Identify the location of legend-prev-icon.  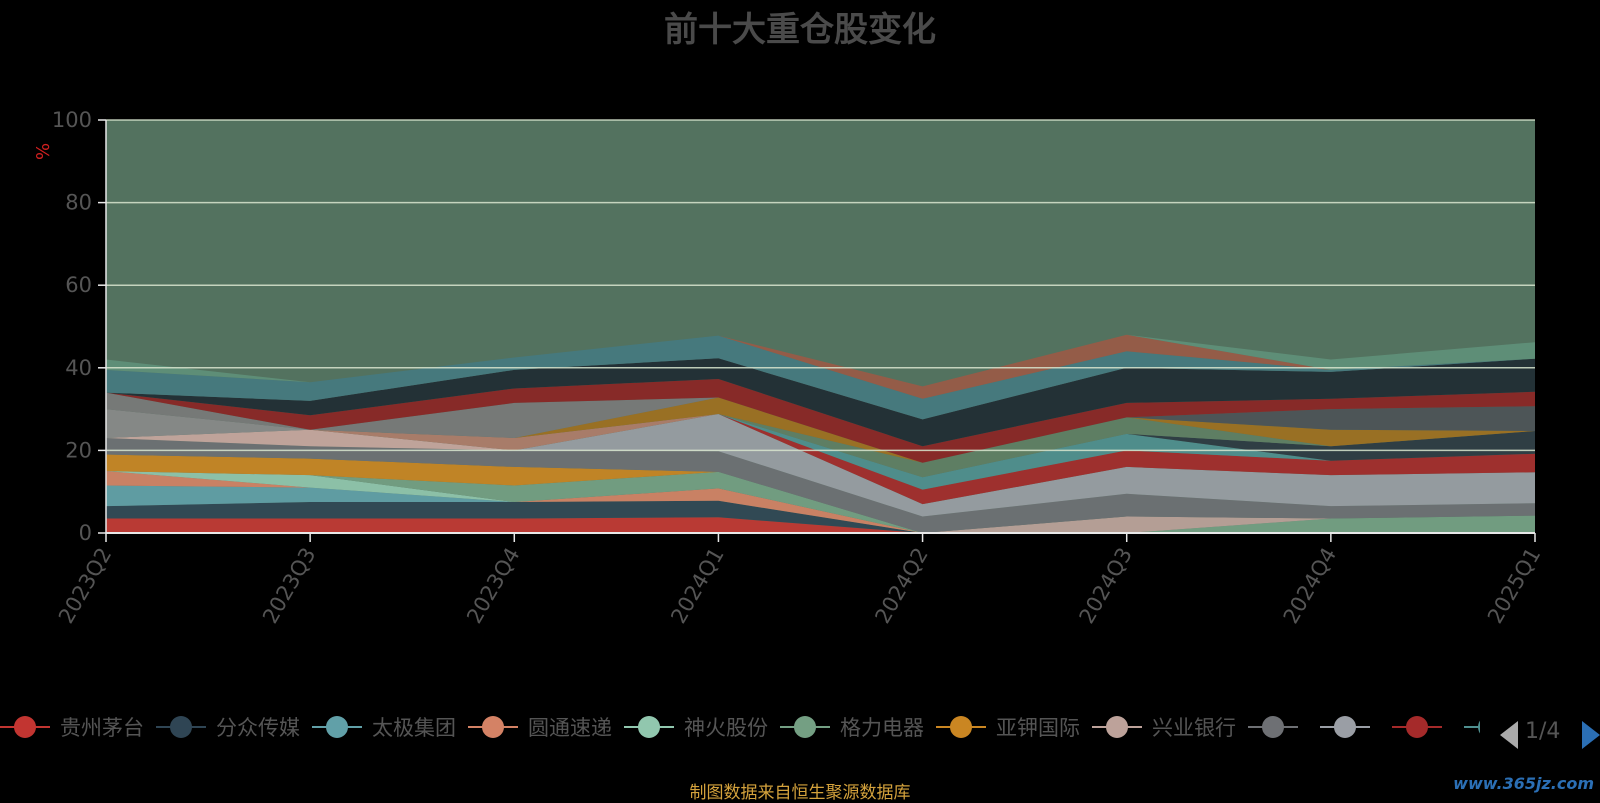
(1509, 735).